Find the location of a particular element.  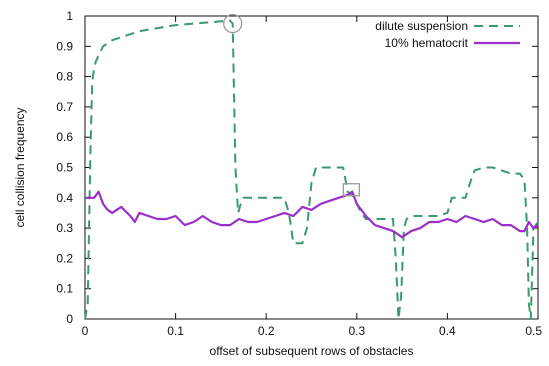

y-tick-label: 0.7 is located at coordinates (64, 107).